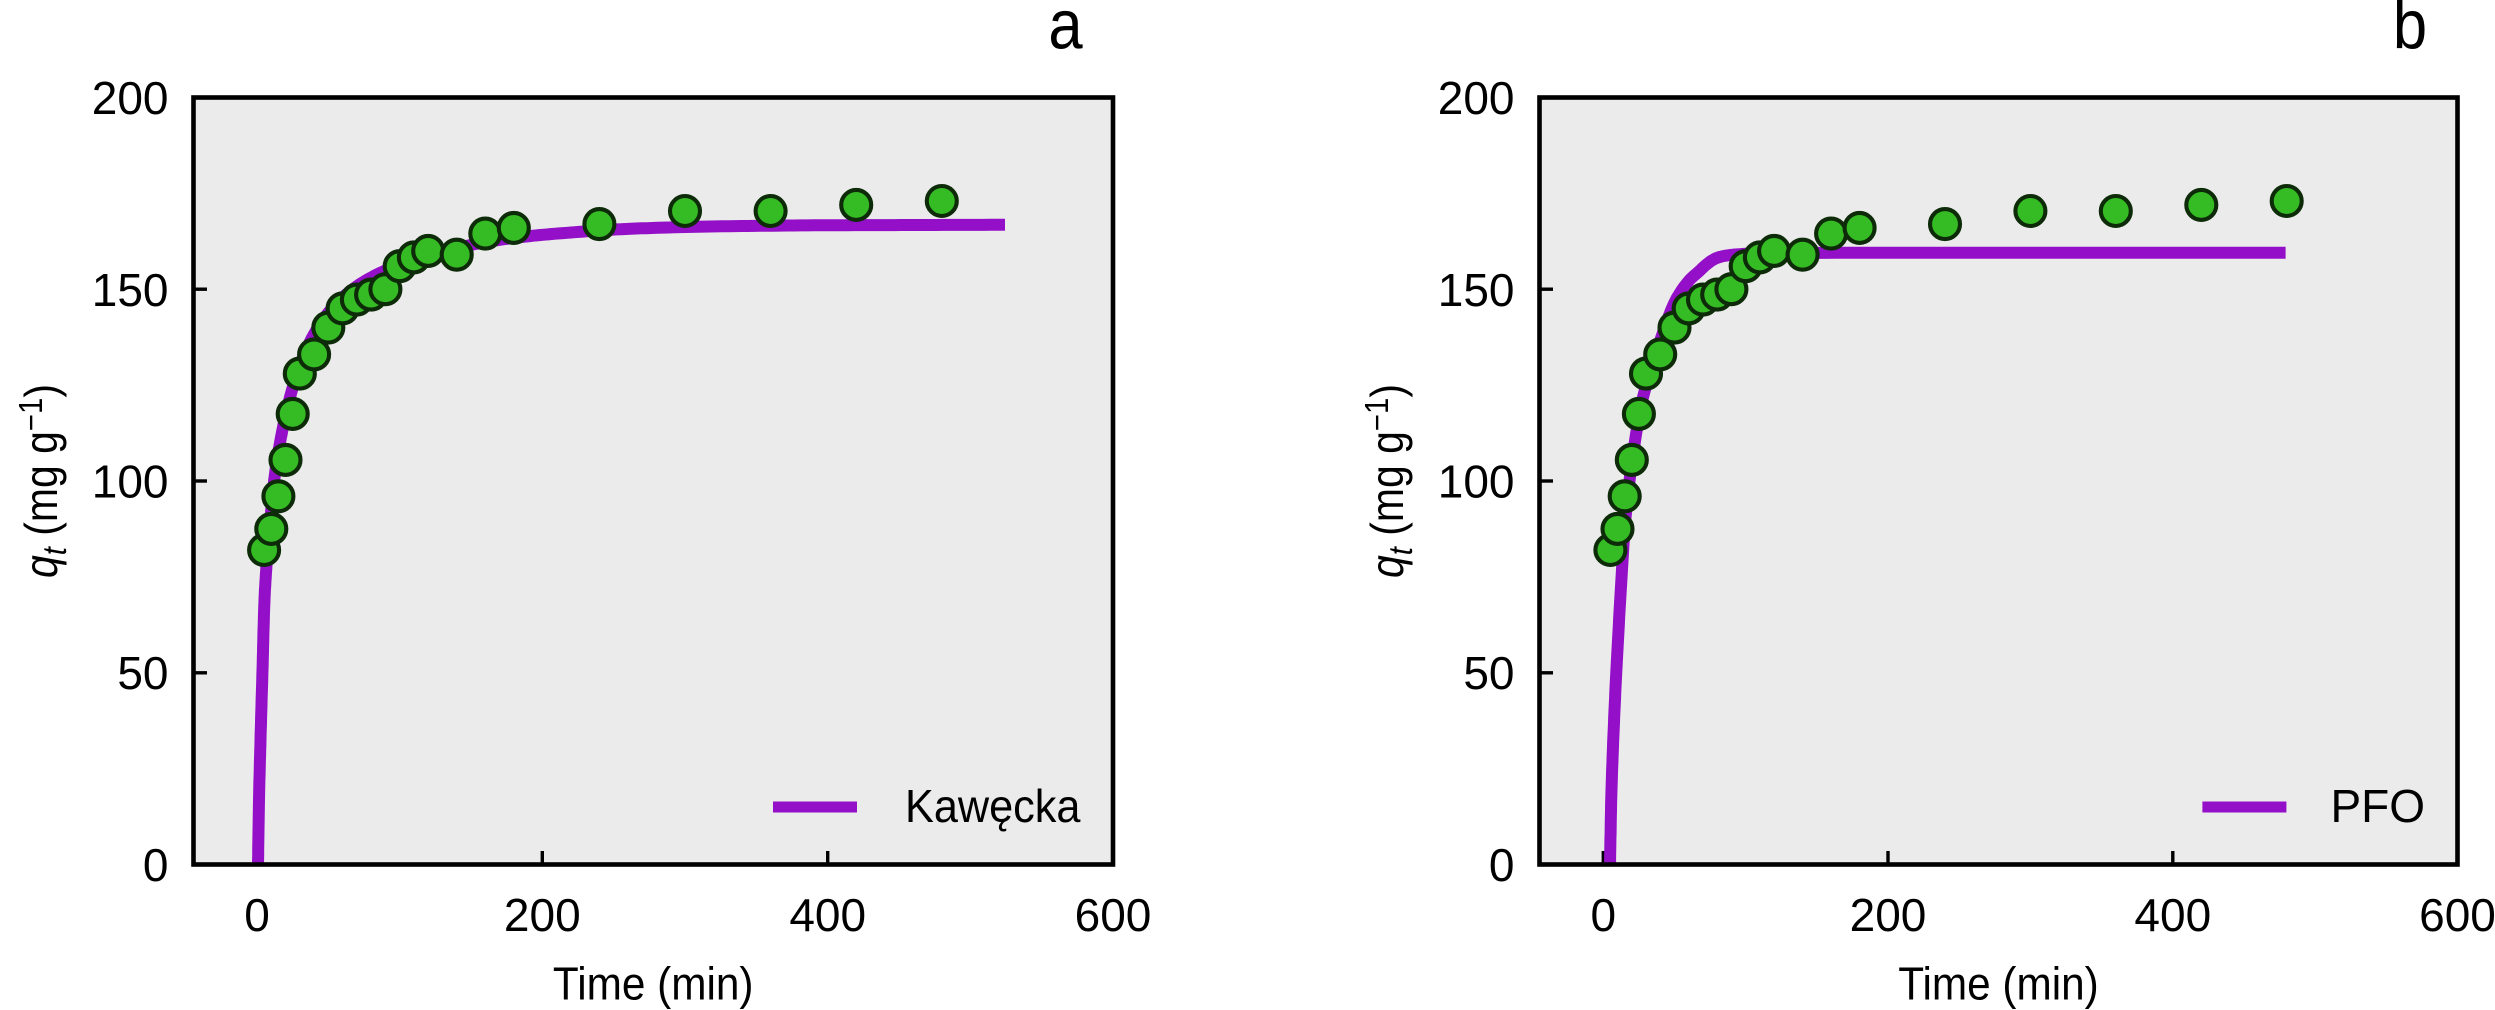 This screenshot has height=1010, width=2495. What do you see at coordinates (2410, 31) in the screenshot?
I see `svg-text: b` at bounding box center [2410, 31].